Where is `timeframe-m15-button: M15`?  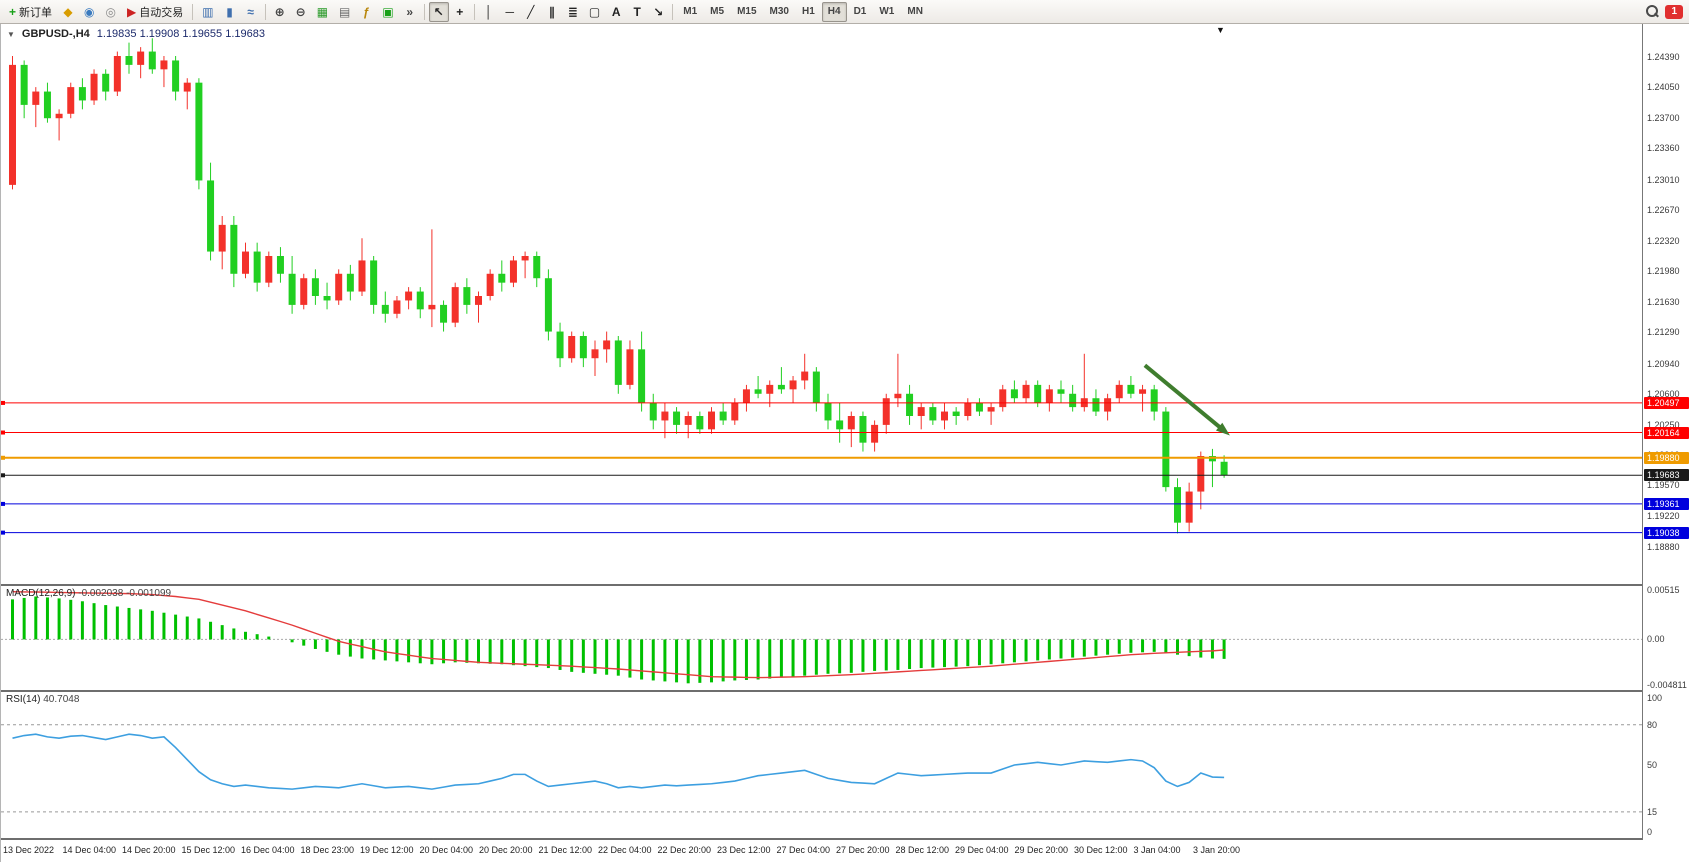 timeframe-m15-button: M15 is located at coordinates (747, 11).